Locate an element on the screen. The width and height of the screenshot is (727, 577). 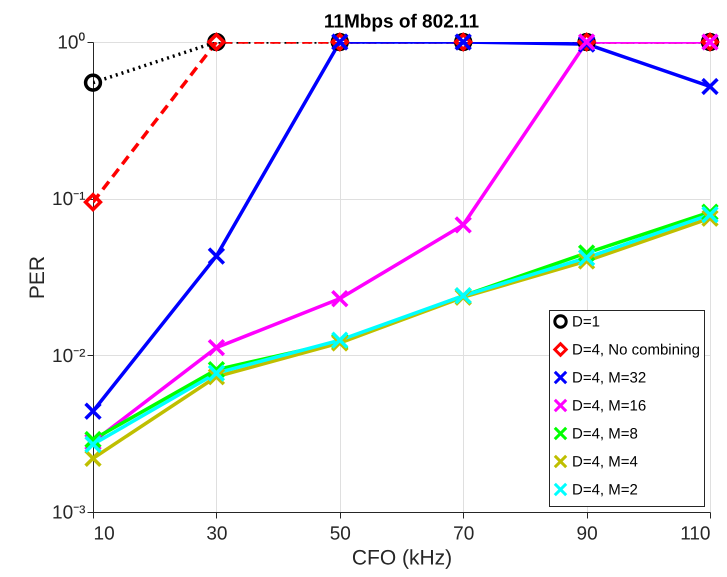
chart-title: 11Mbps of 802.11 is located at coordinates (402, 22).